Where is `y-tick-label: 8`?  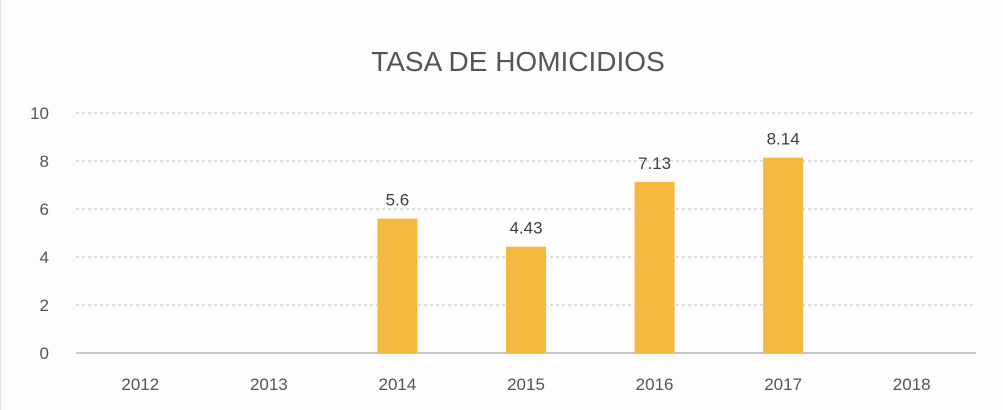 y-tick-label: 8 is located at coordinates (44, 161).